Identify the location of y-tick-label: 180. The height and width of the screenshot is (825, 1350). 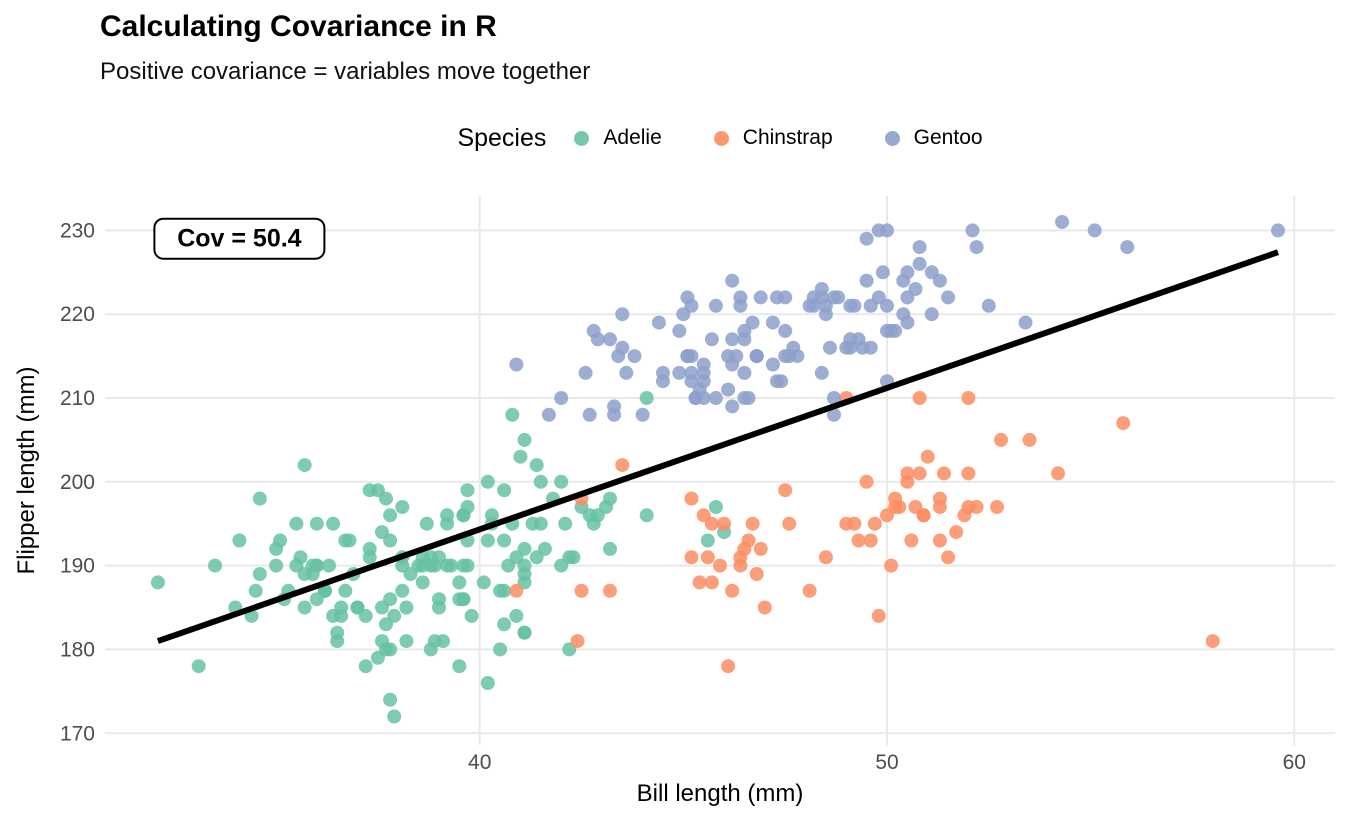
(77, 649).